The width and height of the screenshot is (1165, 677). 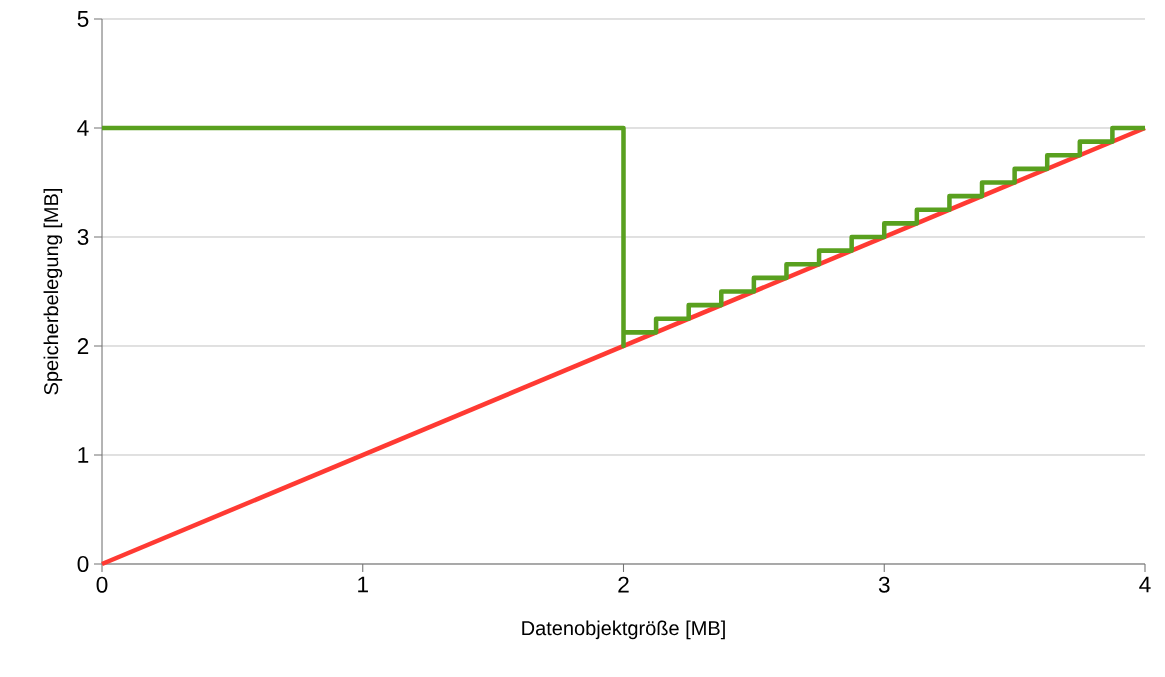 I want to click on y-tick-label: 5, so click(x=83, y=19).